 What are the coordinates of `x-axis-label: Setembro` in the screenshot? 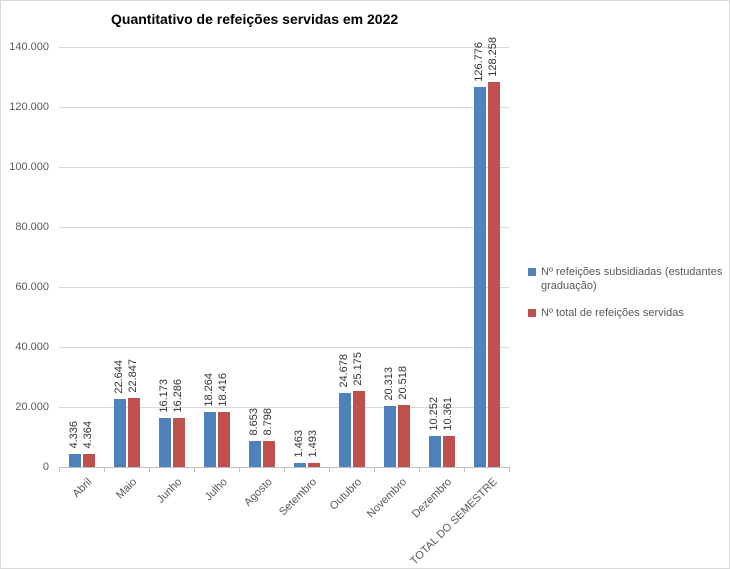 It's located at (298, 497).